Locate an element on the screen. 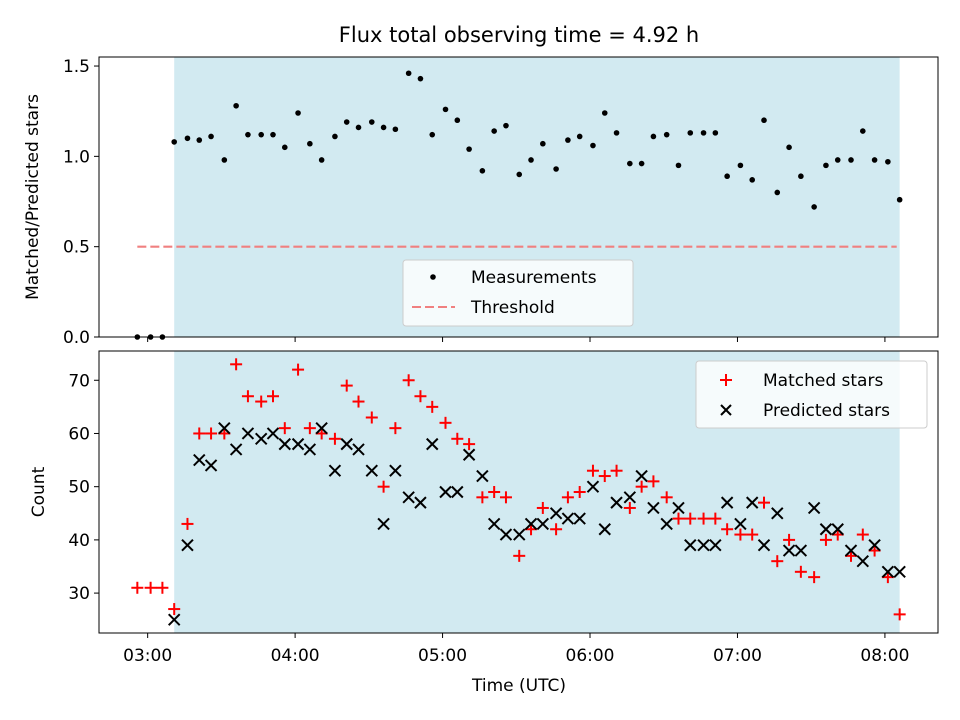 This screenshot has height=720, width=960. bottom-y-axis-label: Count is located at coordinates (39, 491).